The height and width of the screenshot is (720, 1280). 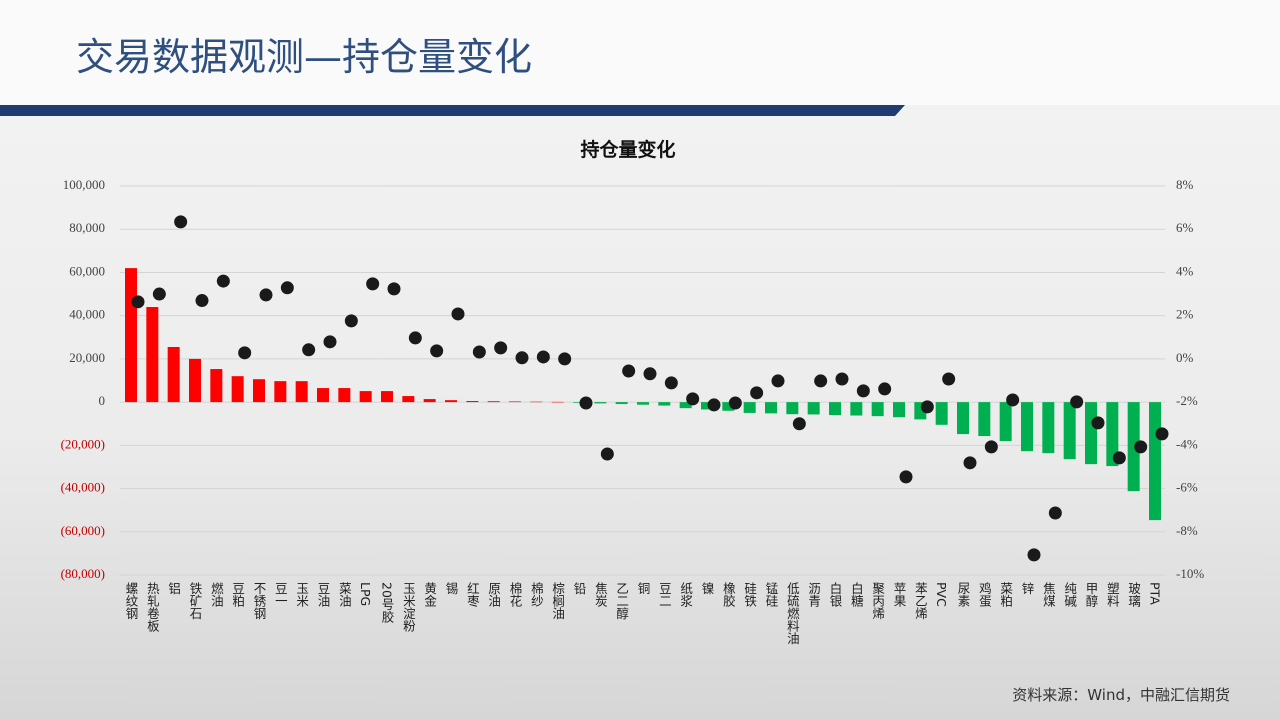 What do you see at coordinates (493, 594) in the screenshot?
I see `x-tick-label: 原油` at bounding box center [493, 594].